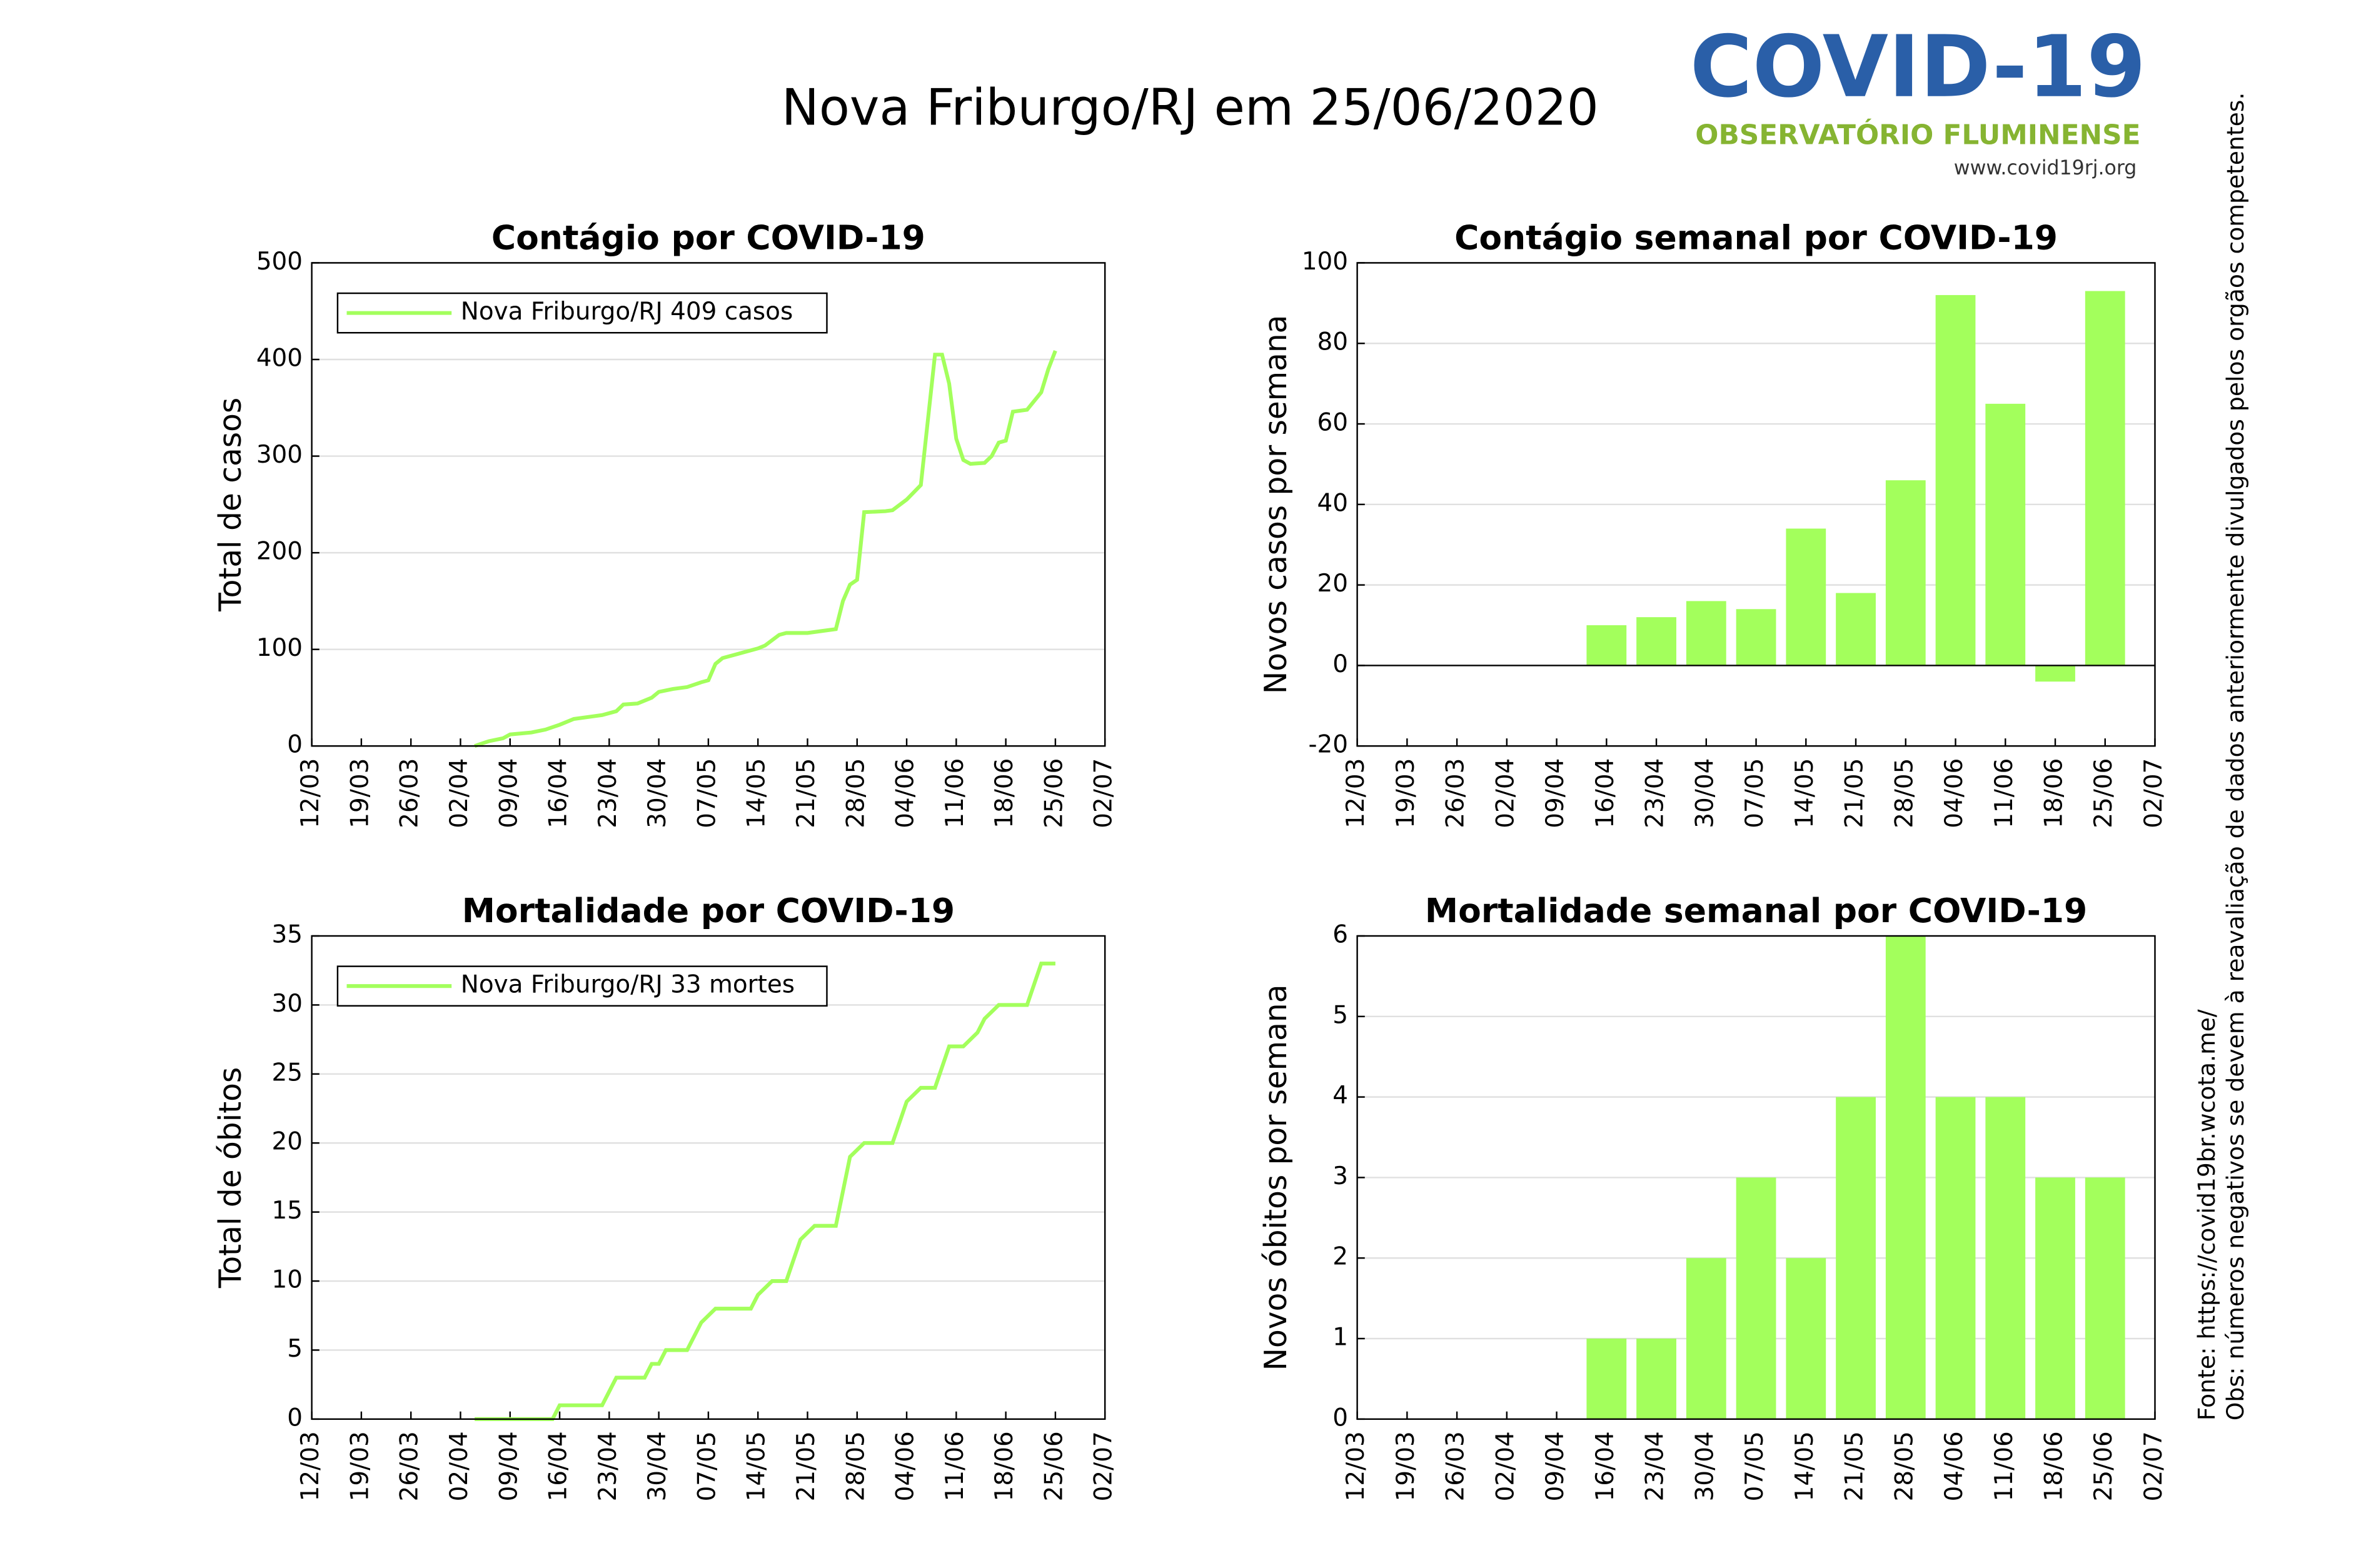 This screenshot has height=1568, width=2371. I want to click on y-axis-label: Novos óbitos por semana, so click(1277, 1177).